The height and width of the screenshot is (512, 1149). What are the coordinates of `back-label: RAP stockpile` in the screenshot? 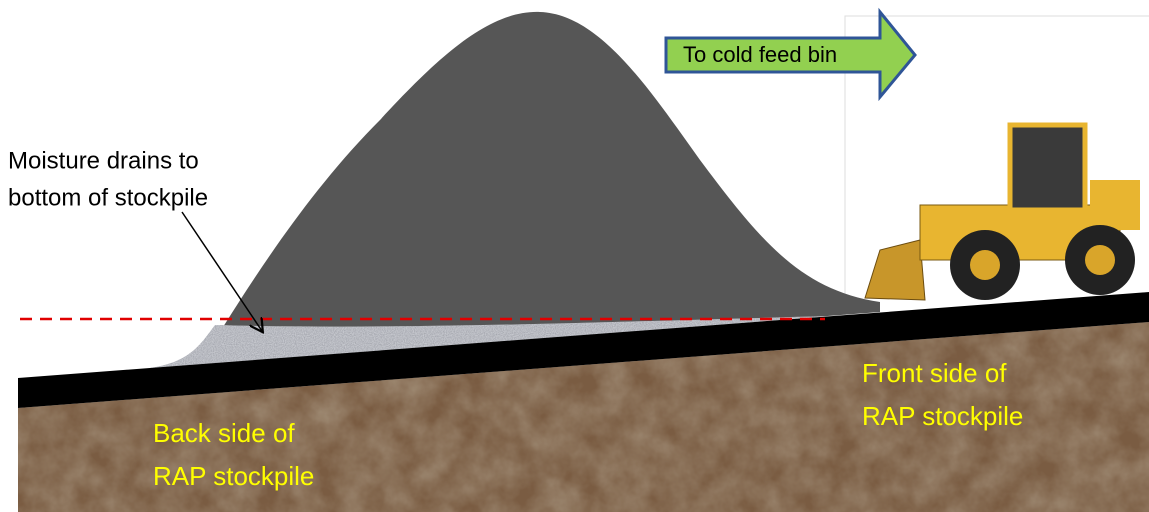 It's located at (233, 476).